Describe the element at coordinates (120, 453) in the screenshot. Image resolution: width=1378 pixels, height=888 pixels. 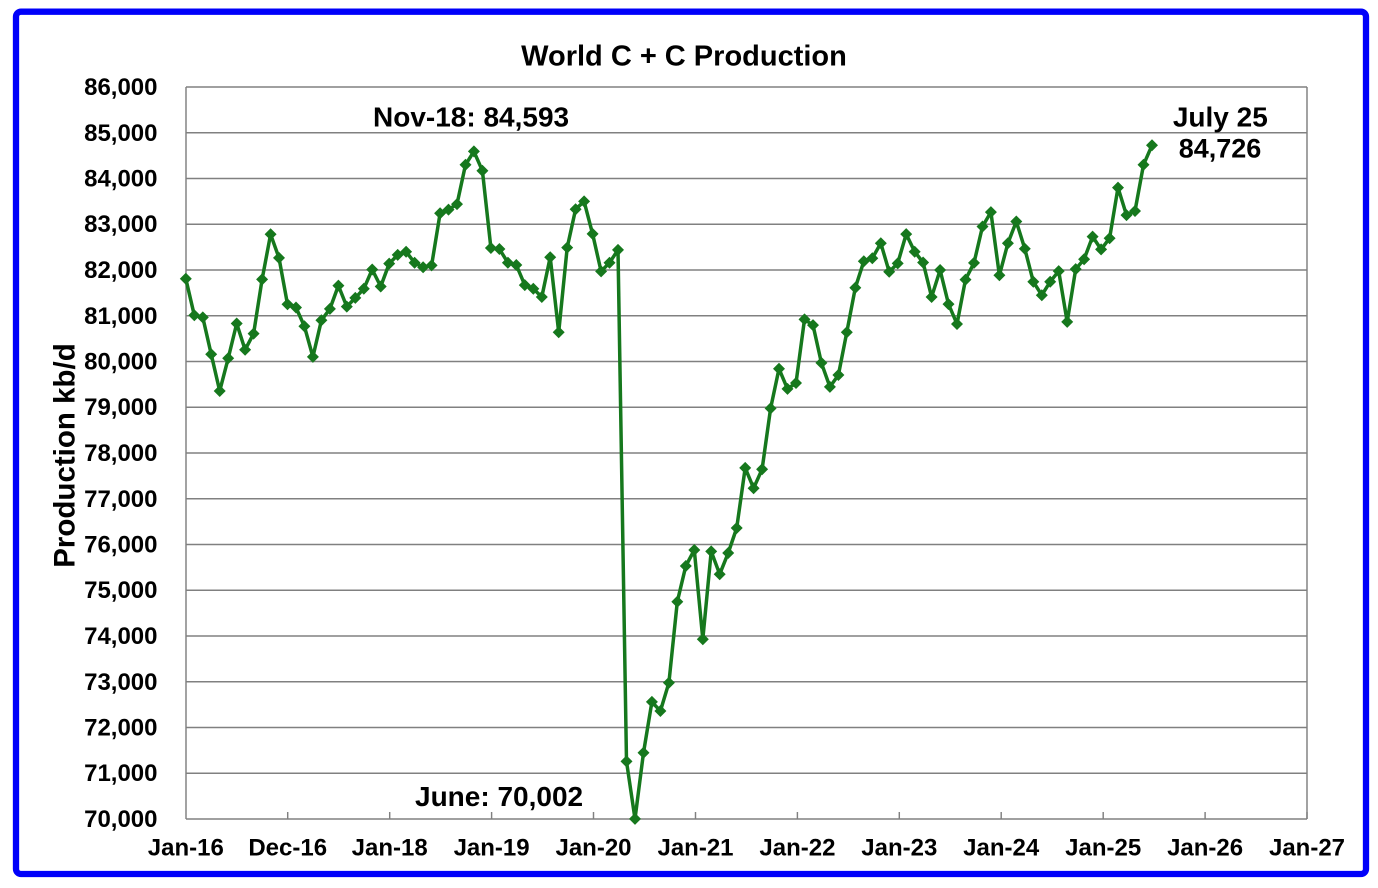
I see `svg-text: 78,000` at that location.